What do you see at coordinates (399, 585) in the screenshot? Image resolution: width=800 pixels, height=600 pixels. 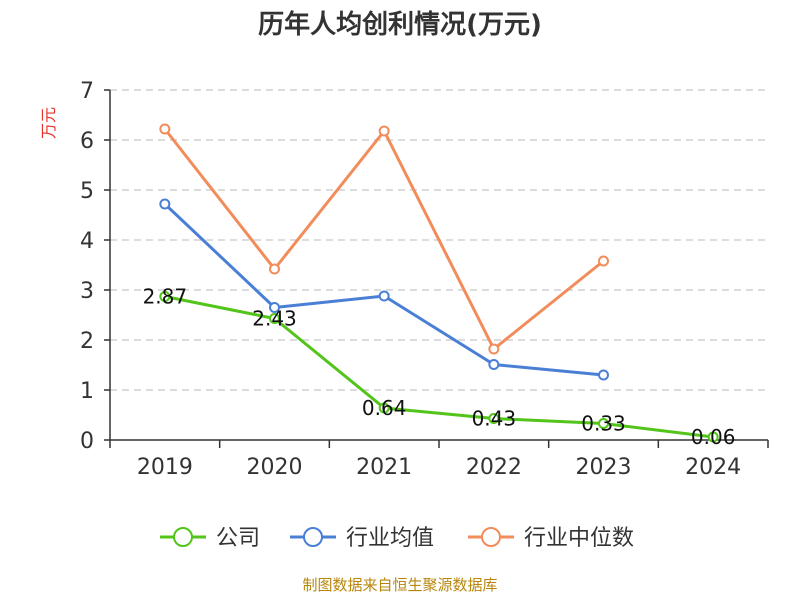 I see `source-note: 制图数据来自恒生聚源数据库` at bounding box center [399, 585].